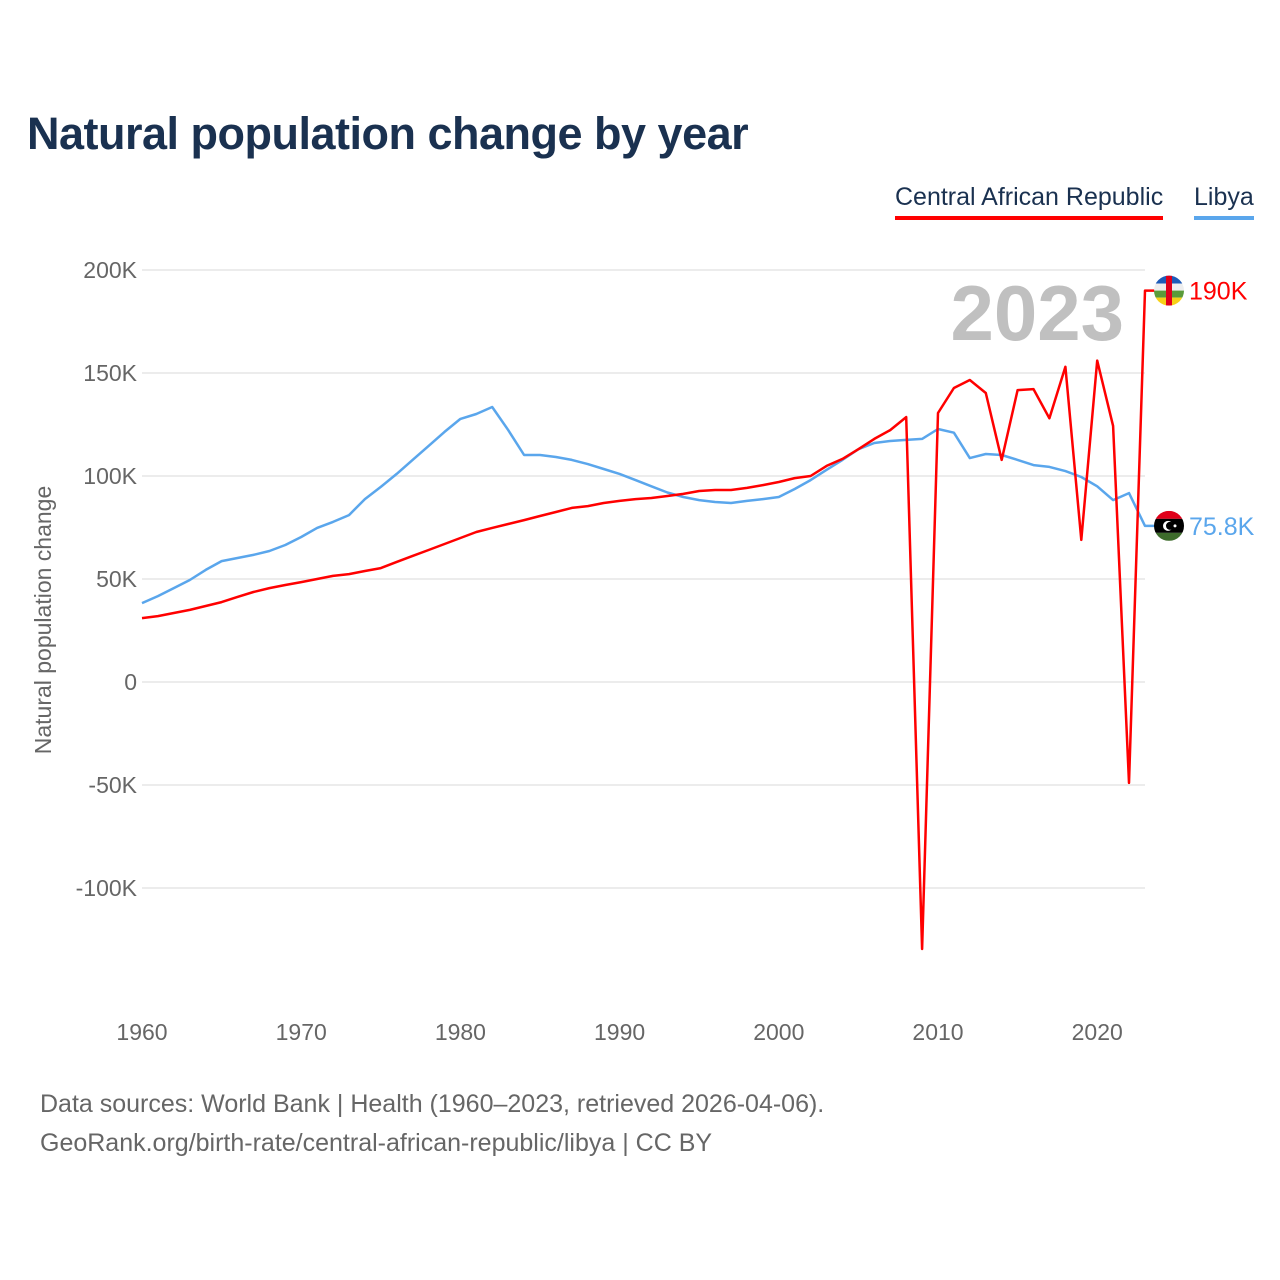  Describe the element at coordinates (648, 505) in the screenshot. I see `series-line-libya` at that location.